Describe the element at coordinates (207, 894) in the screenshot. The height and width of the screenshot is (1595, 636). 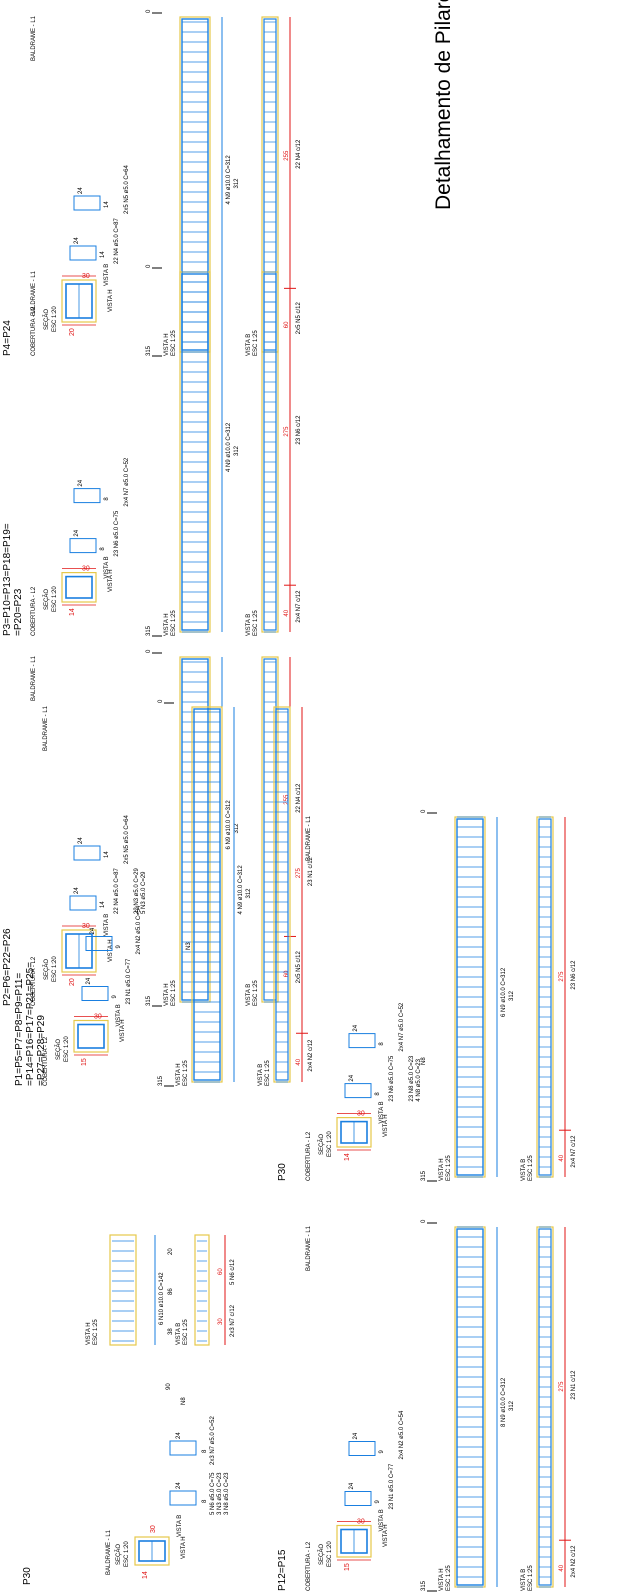
I see `view-h-bars` at that location.